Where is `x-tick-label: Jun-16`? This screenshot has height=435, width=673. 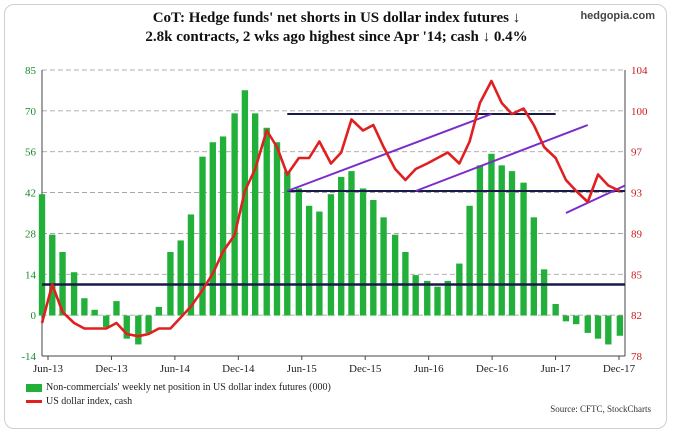
x-tick-label: Jun-16 is located at coordinates (429, 369).